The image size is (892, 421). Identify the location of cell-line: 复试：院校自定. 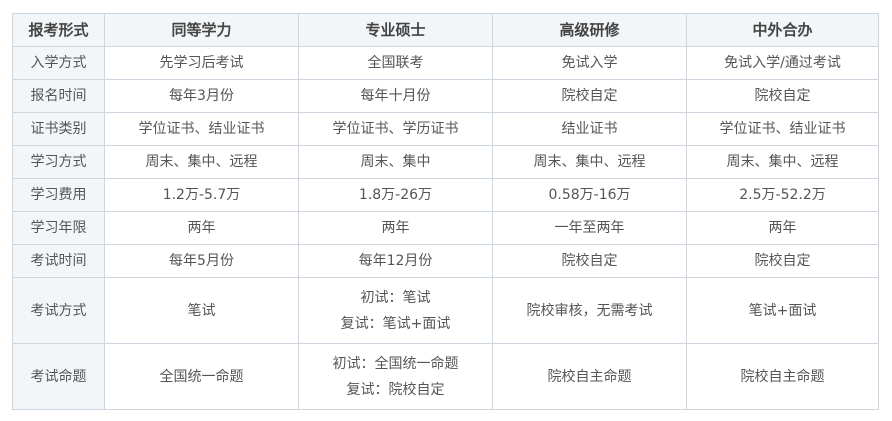
(395, 389).